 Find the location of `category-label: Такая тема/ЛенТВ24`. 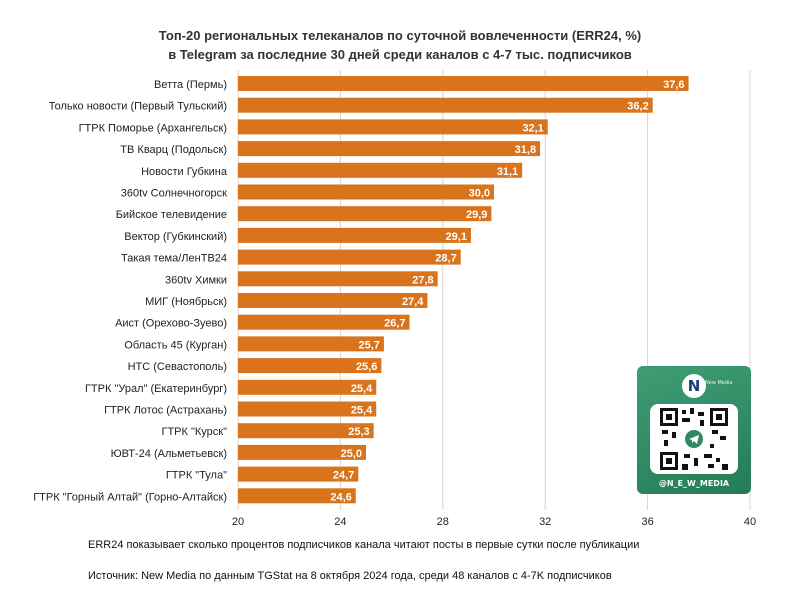

category-label: Такая тема/ЛенТВ24 is located at coordinates (174, 259).